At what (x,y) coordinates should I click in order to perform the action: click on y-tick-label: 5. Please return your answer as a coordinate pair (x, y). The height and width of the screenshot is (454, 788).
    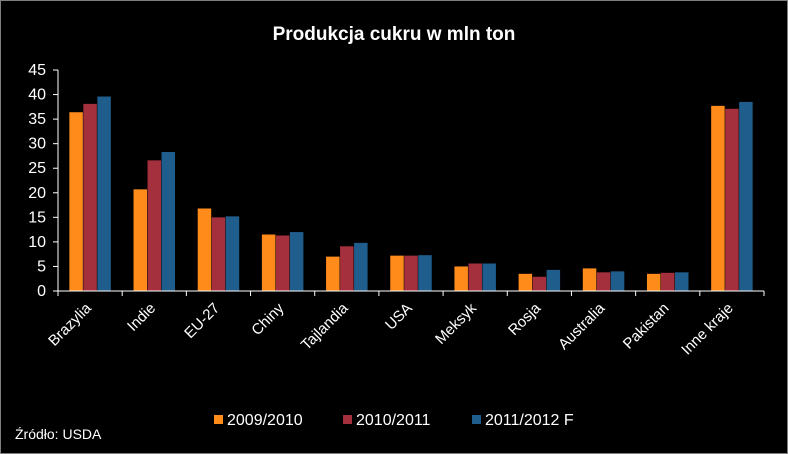
    Looking at the image, I should click on (41, 266).